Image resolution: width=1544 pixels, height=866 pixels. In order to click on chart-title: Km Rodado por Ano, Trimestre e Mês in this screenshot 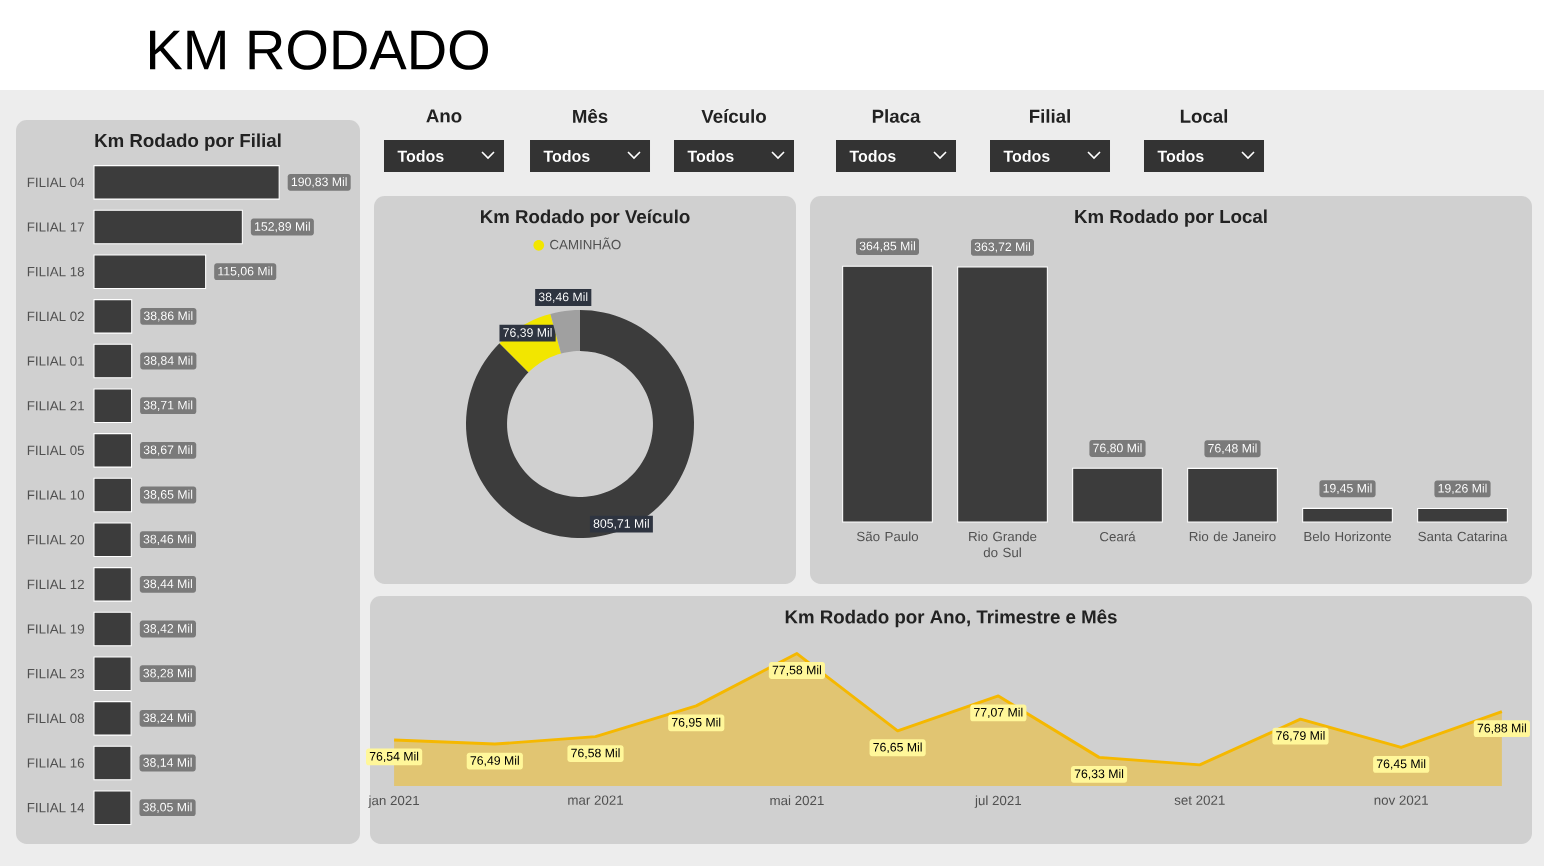, I will do `click(951, 618)`.